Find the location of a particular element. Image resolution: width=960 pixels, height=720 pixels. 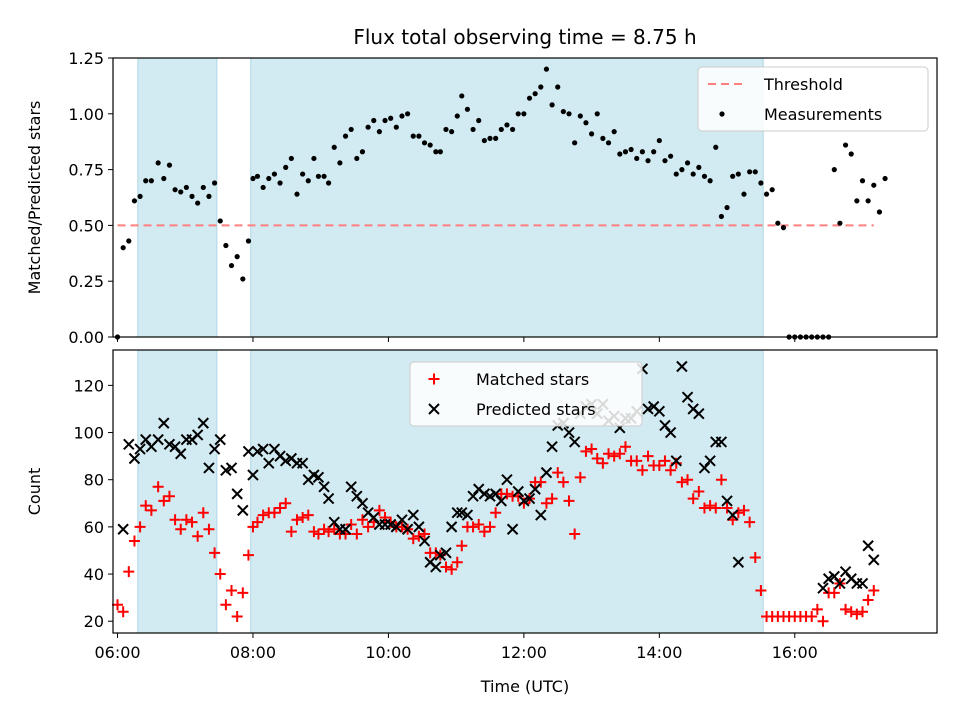

legend-label: Matched stars is located at coordinates (532, 379).